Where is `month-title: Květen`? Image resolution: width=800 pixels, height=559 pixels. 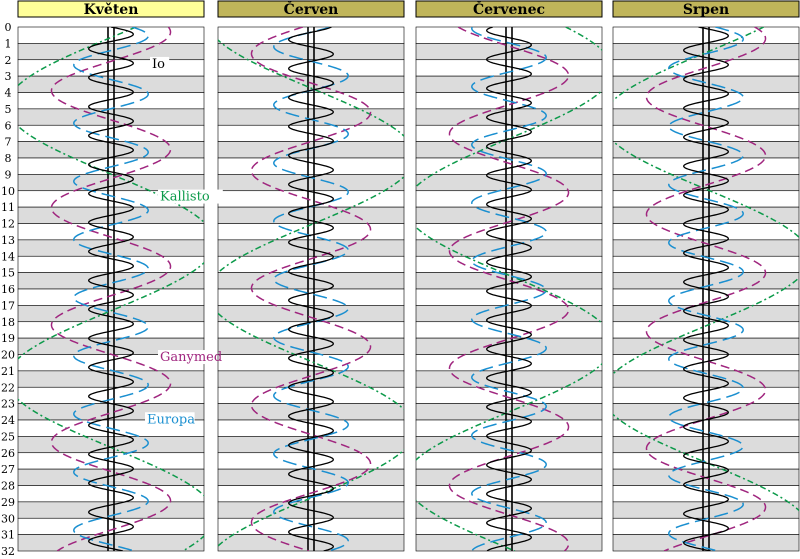 month-title: Květen is located at coordinates (111, 10).